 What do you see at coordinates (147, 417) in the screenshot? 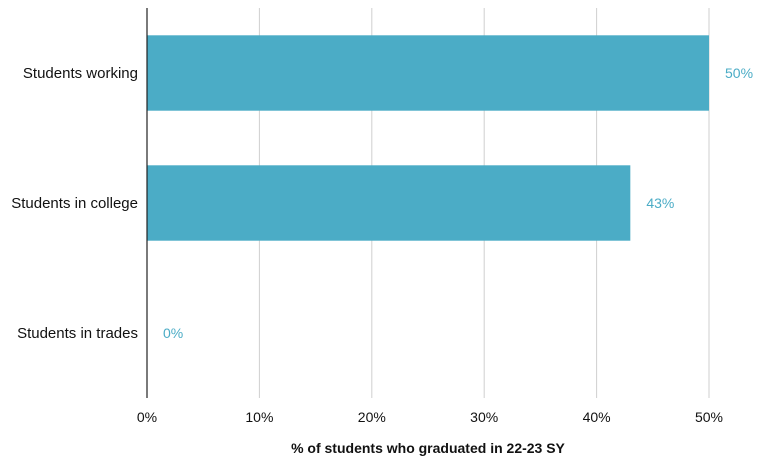
I see `x-tick-label-0: 0%` at bounding box center [147, 417].